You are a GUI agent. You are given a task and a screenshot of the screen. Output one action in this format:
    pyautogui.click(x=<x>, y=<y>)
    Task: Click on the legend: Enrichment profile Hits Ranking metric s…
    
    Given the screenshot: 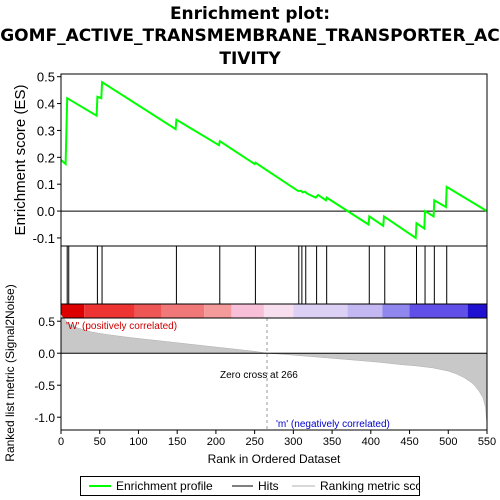 What is the action you would take?
    pyautogui.click(x=259, y=486)
    